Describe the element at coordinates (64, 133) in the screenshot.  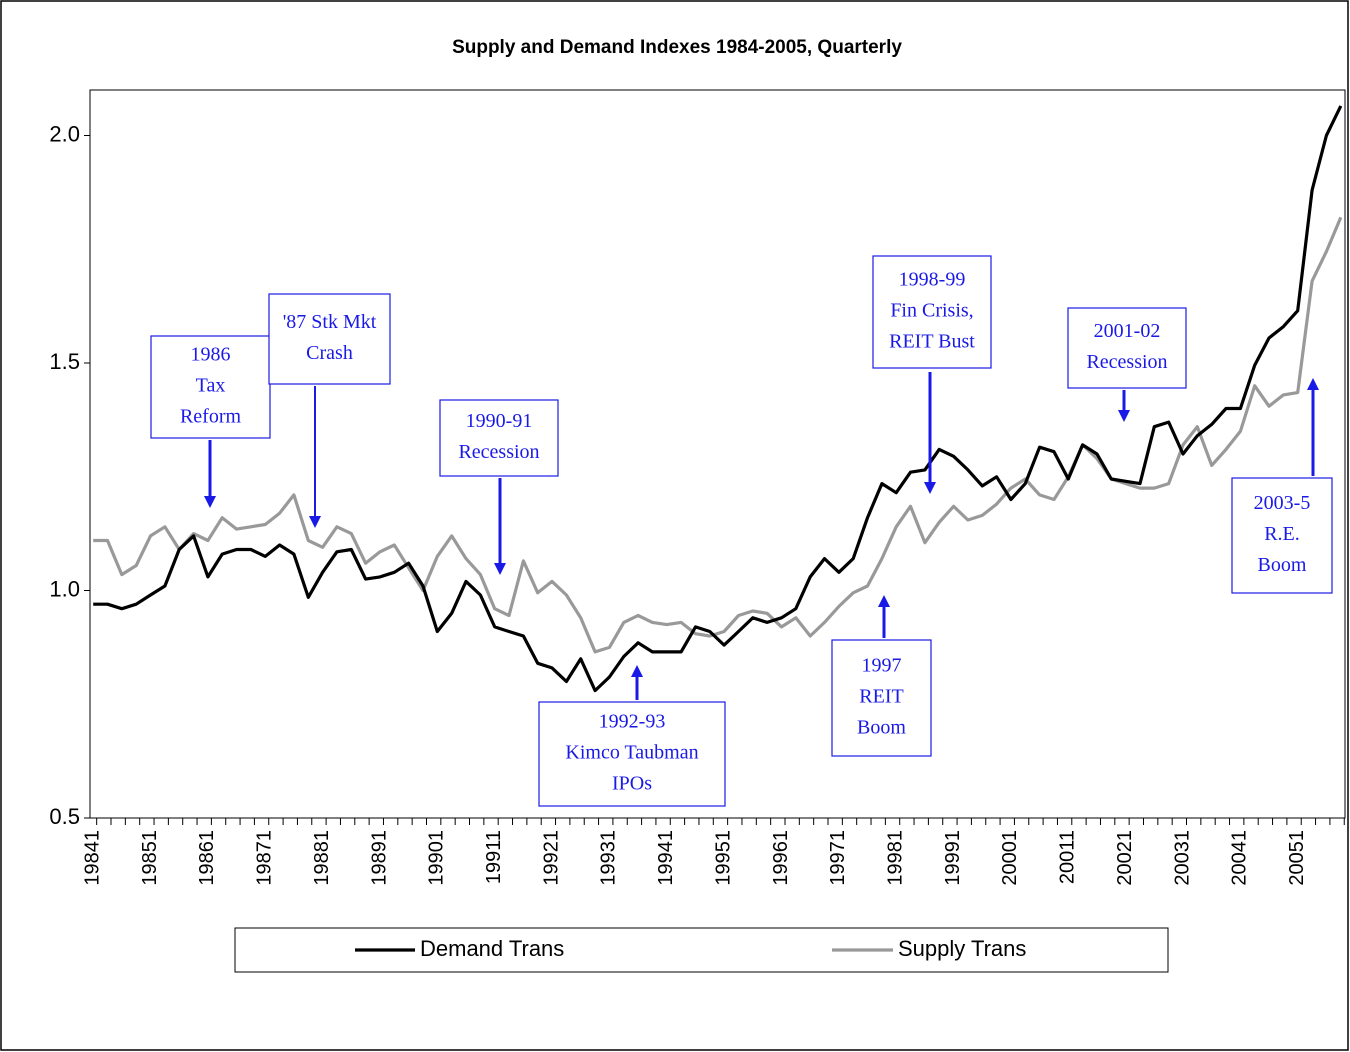
I see `y-tick-label: 2.0` at that location.